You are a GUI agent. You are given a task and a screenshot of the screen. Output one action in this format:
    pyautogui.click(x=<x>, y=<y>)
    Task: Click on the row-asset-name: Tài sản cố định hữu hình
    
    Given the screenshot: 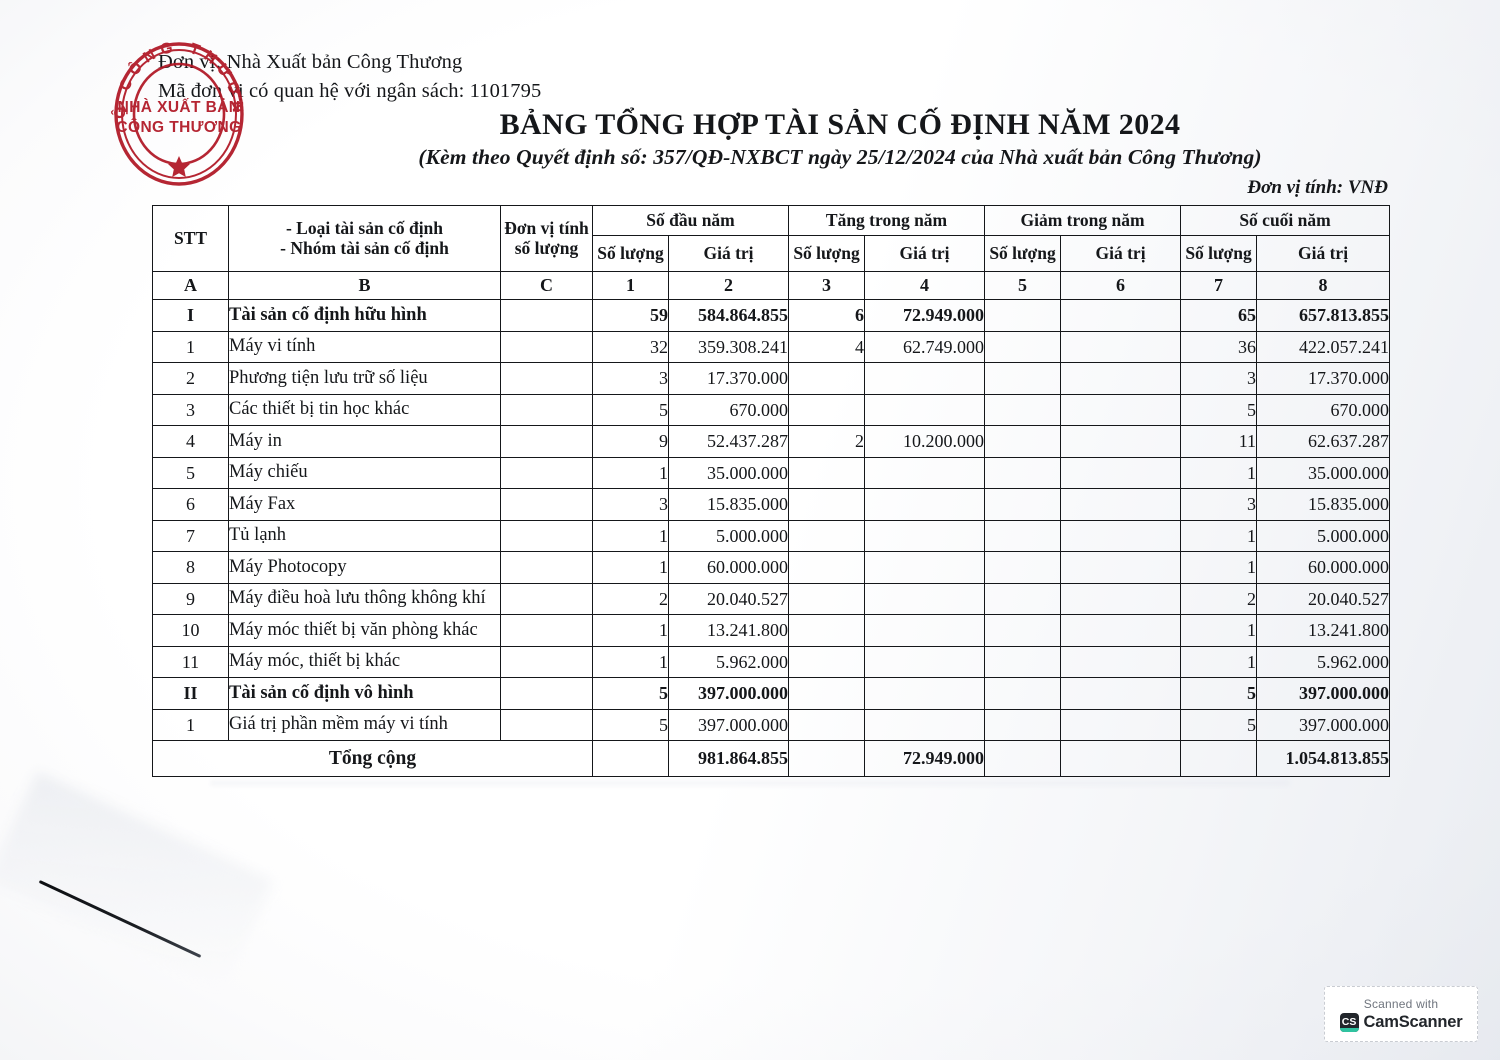 What is the action you would take?
    pyautogui.click(x=364, y=315)
    